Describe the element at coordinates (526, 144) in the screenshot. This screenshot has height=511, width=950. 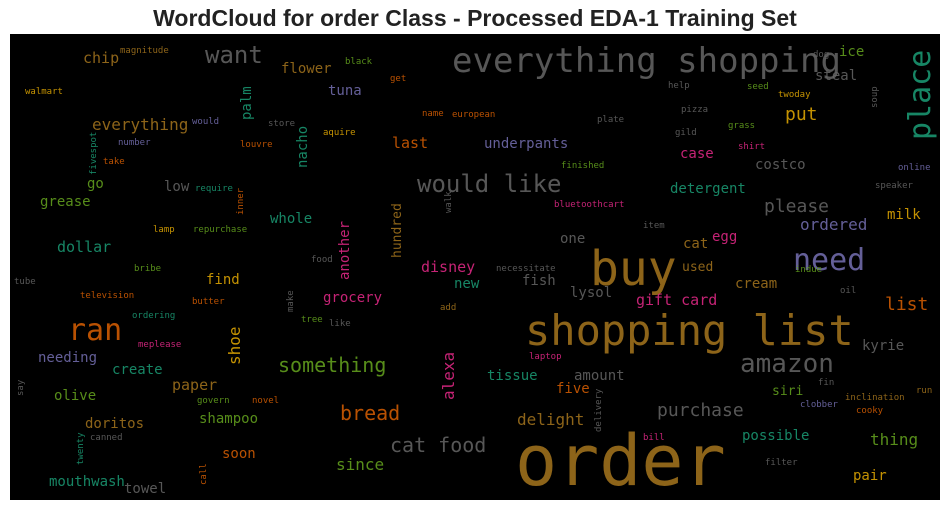
I see `word: underpants` at that location.